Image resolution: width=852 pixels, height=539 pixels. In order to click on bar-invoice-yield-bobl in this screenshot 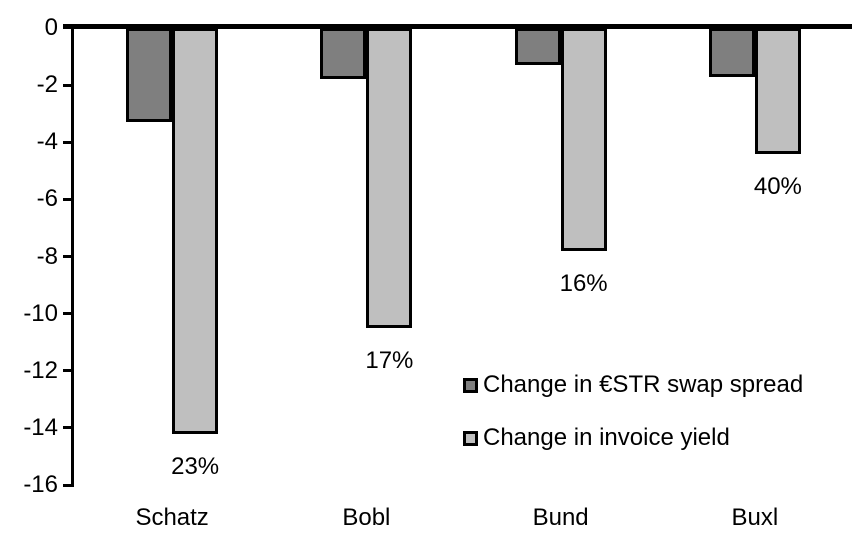, I will do `click(389, 178)`.